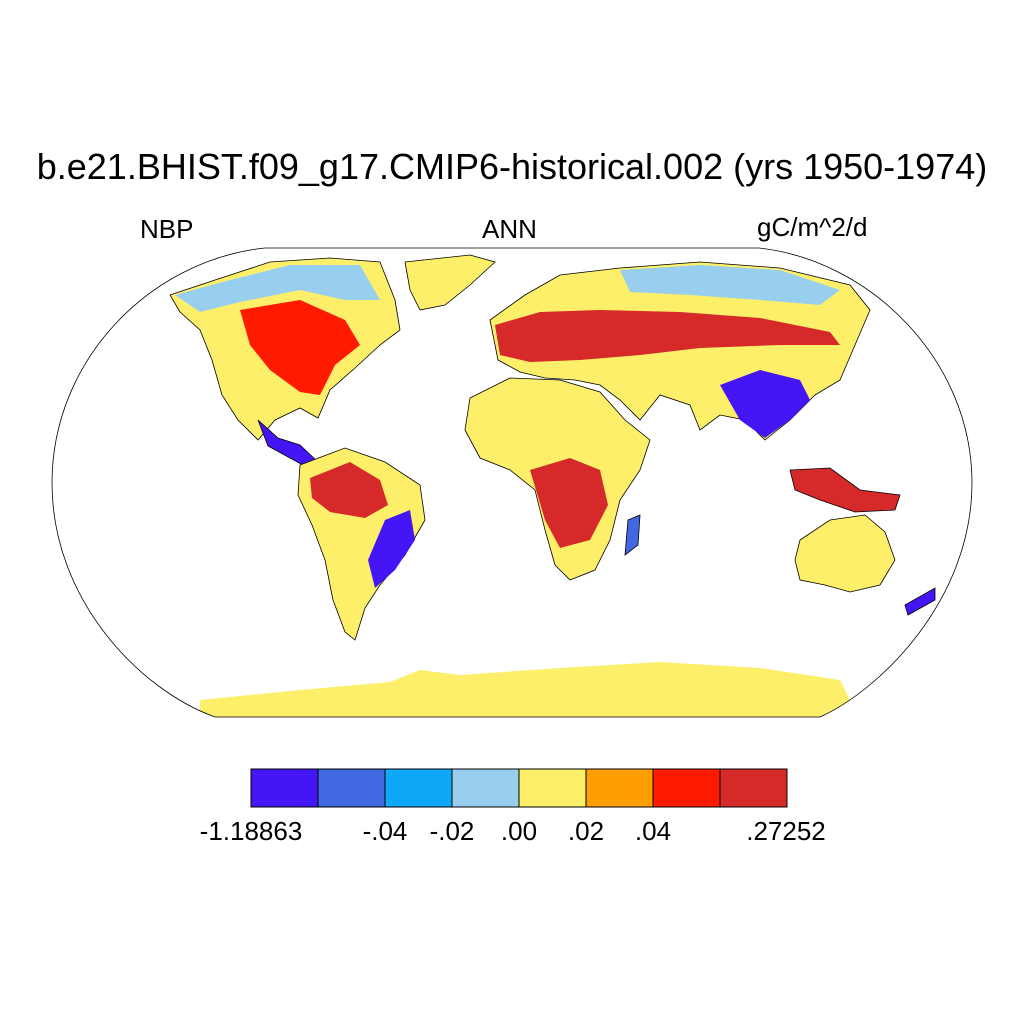 This screenshot has width=1024, height=1024. I want to click on variable-label: NBP, so click(167, 229).